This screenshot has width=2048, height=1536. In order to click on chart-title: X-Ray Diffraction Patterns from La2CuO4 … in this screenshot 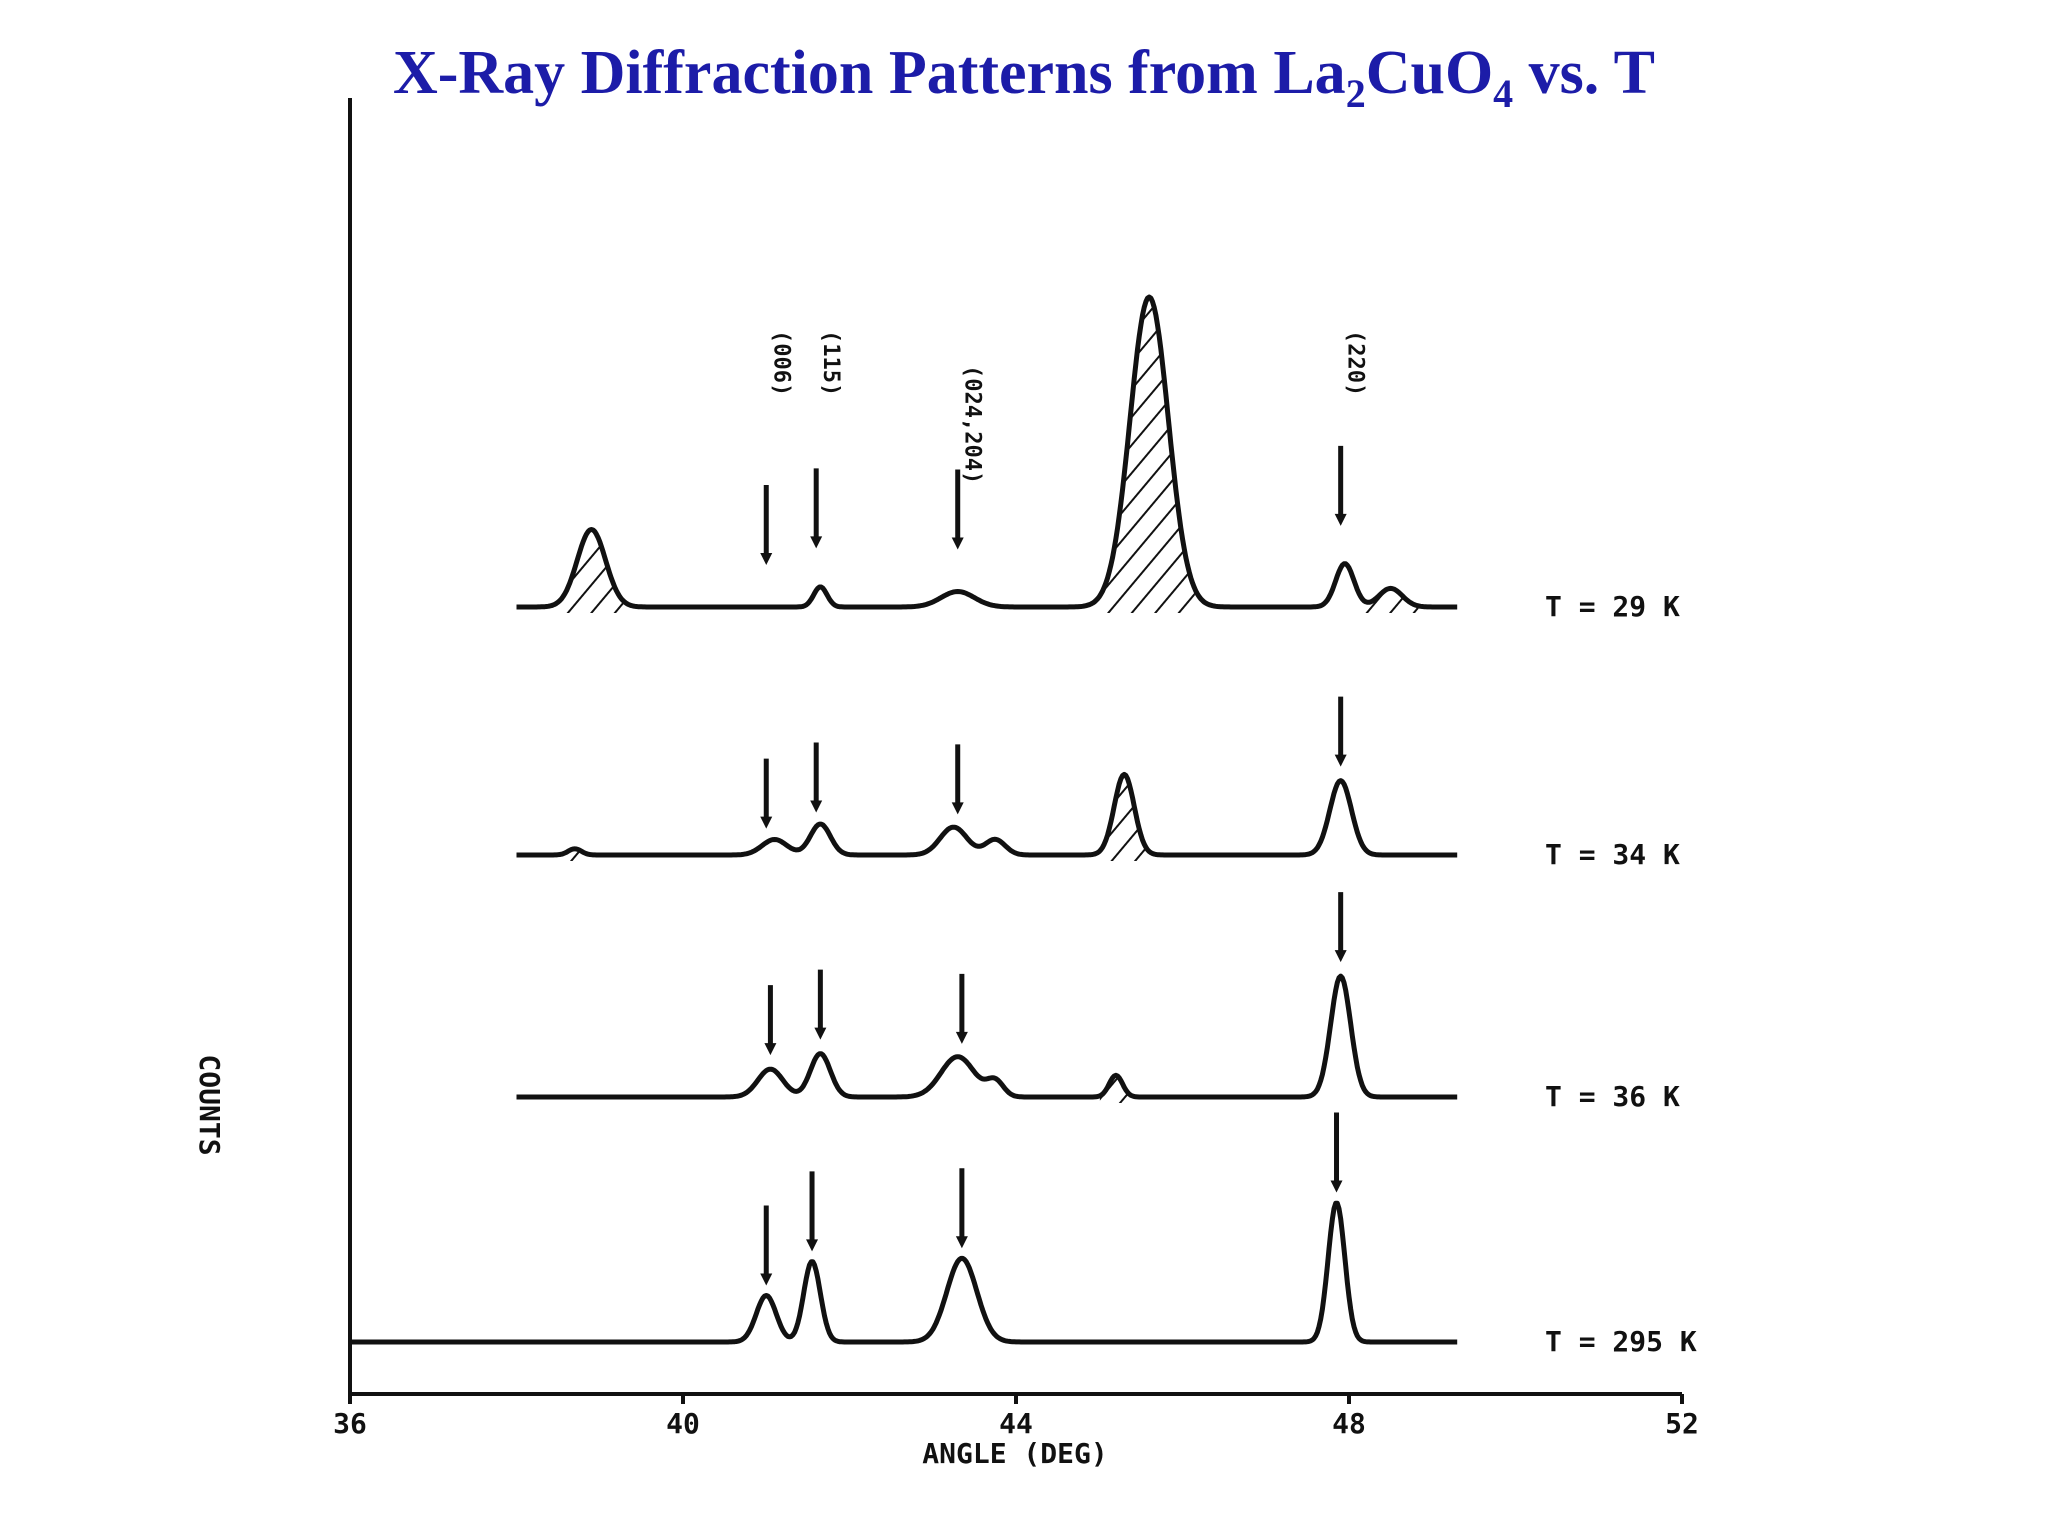, I will do `click(1024, 77)`.